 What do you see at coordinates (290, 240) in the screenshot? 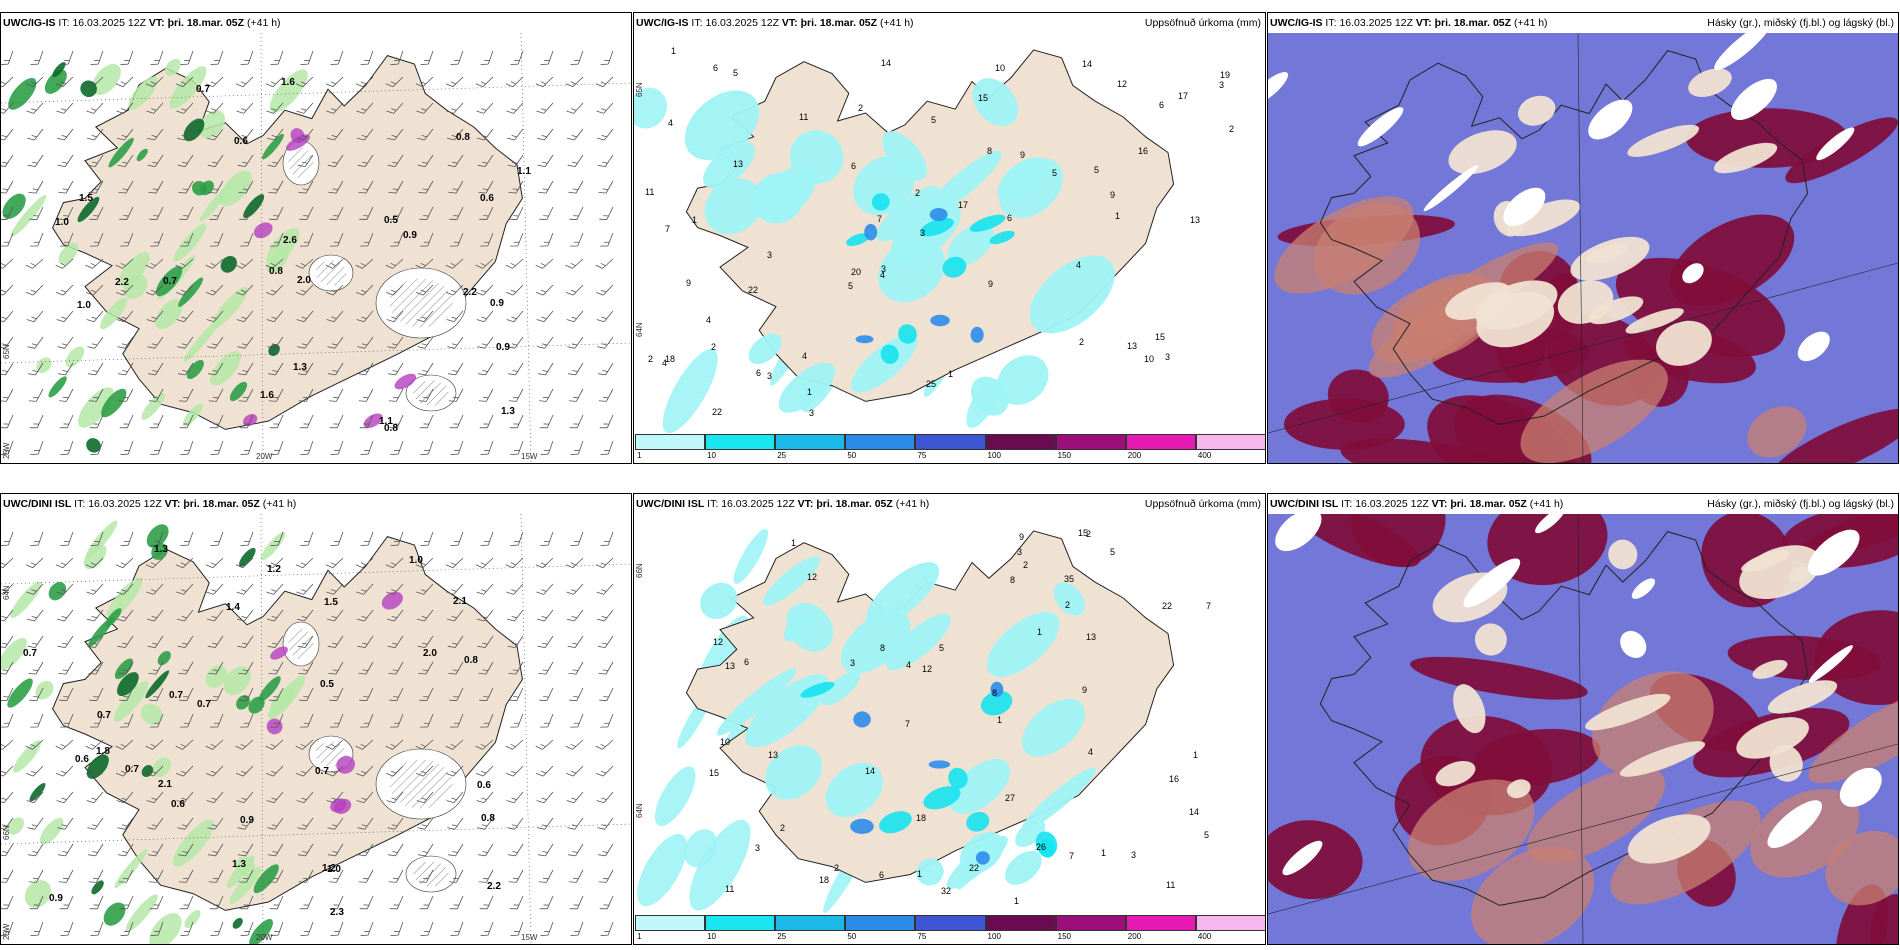
I see `precip-value-label: 2.6` at bounding box center [290, 240].